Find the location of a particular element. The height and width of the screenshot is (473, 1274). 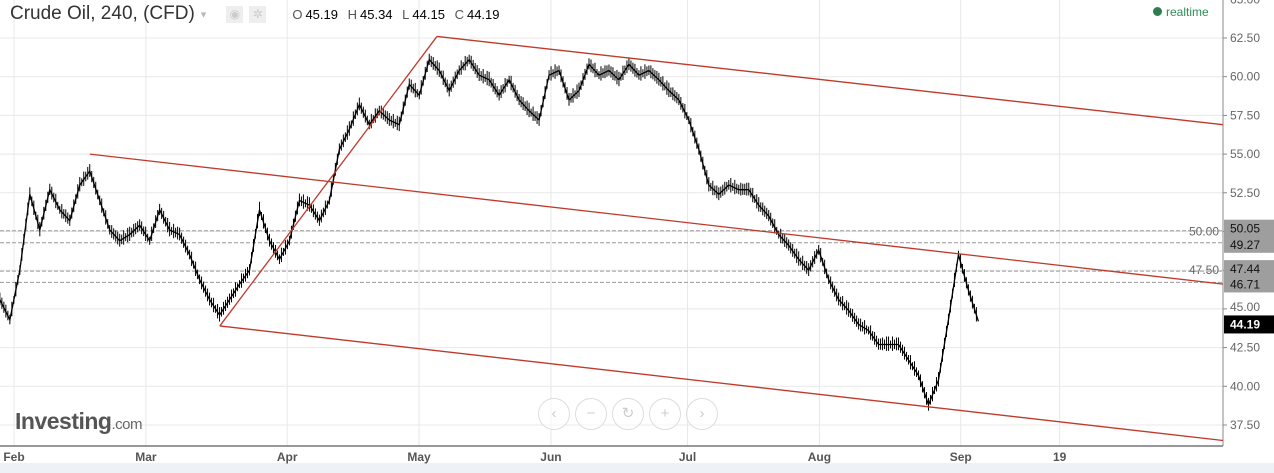

status-dot-icon is located at coordinates (1157, 11).